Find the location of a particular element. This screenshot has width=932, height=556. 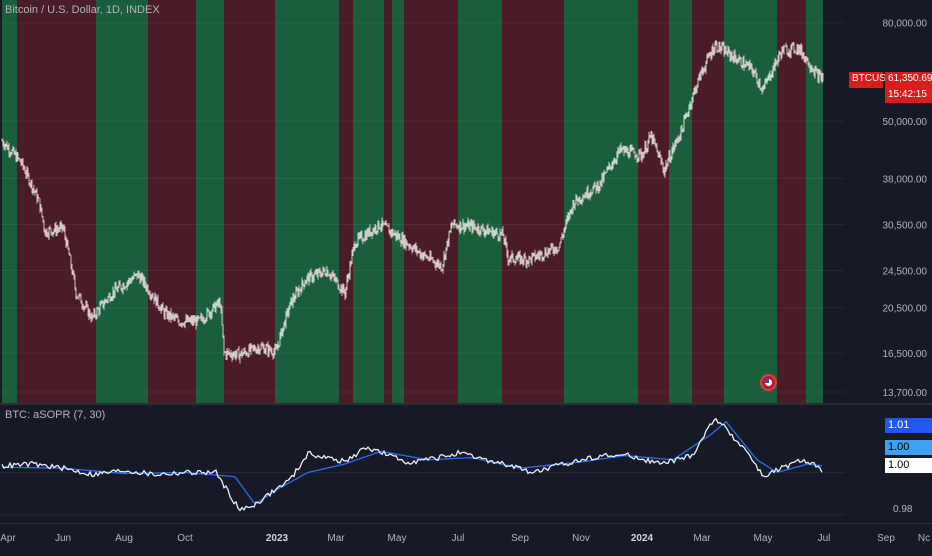

time-tick-label: 2023 is located at coordinates (277, 538).